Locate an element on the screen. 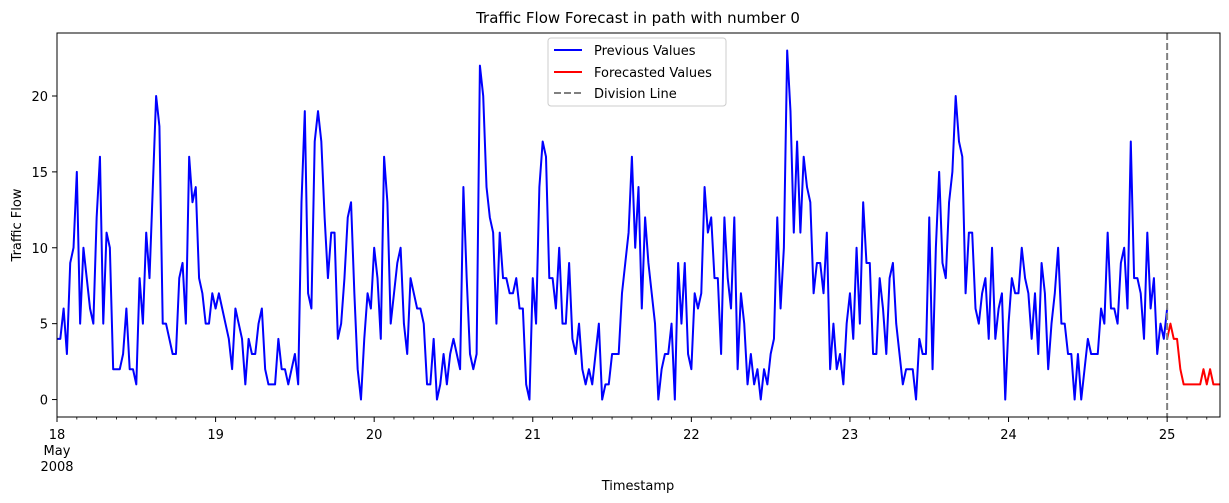 The height and width of the screenshot is (503, 1229). x-tick-label: 18 is located at coordinates (57, 435).